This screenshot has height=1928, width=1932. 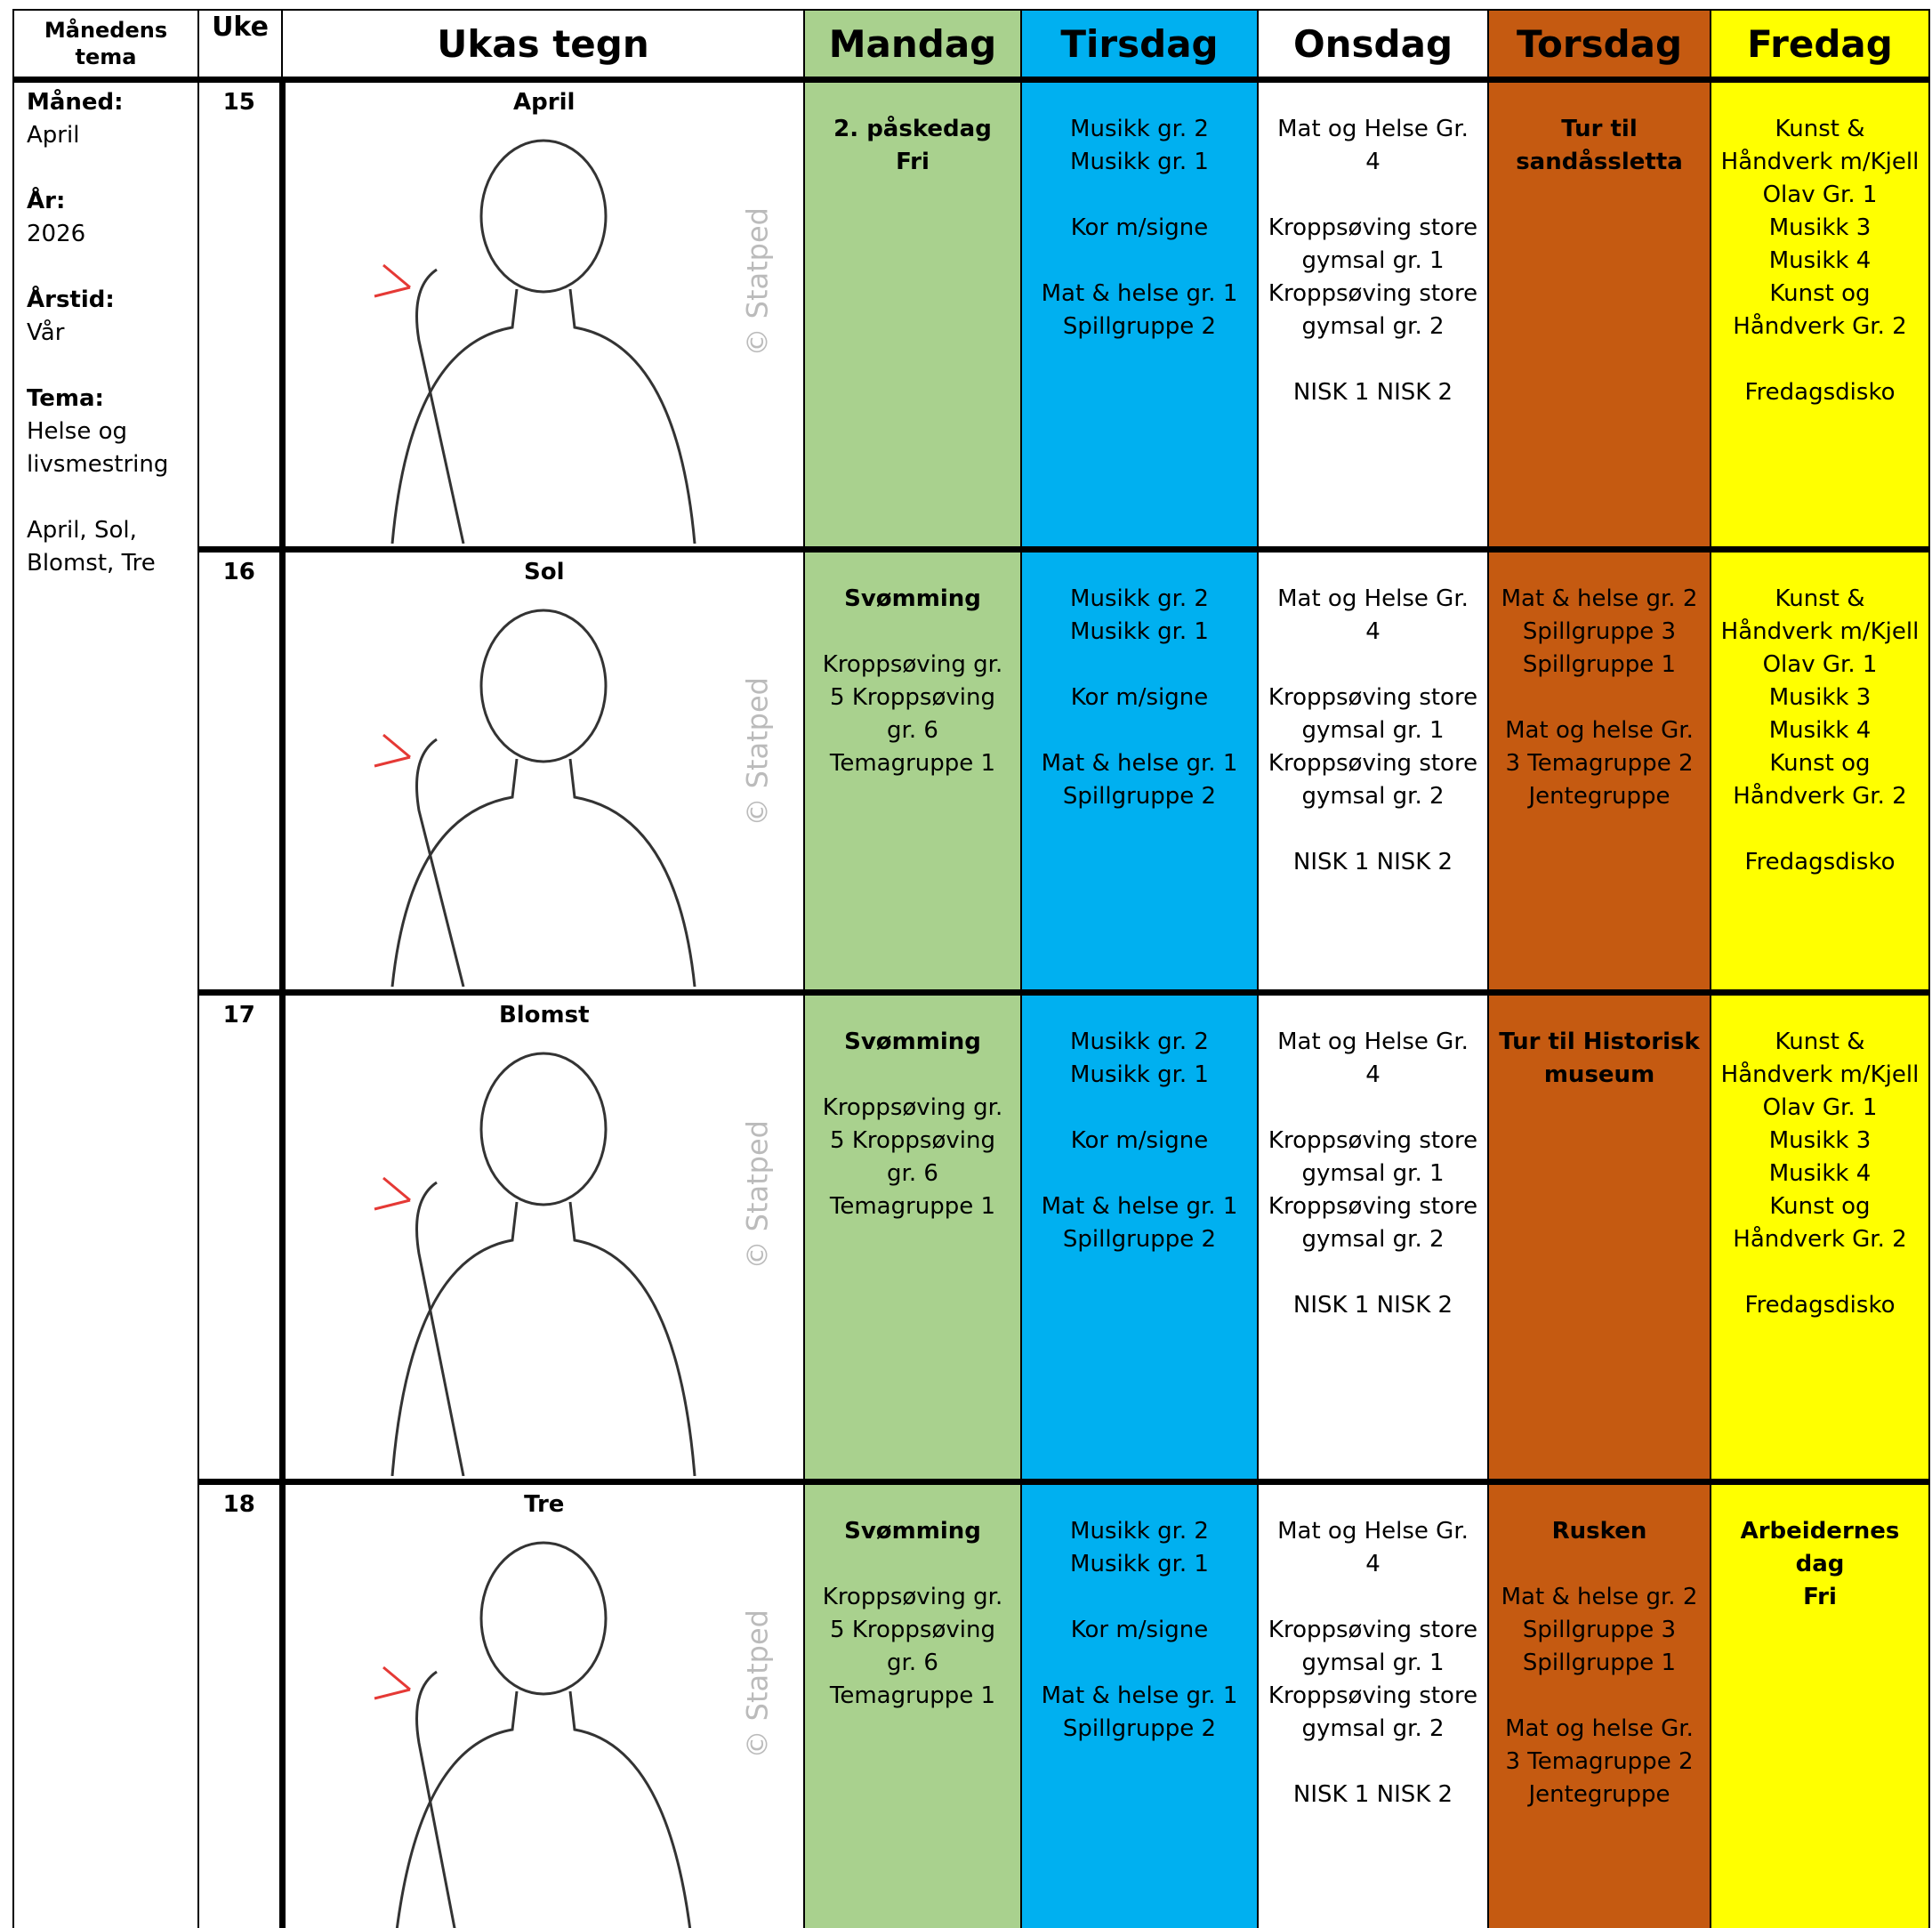 I want to click on column-header: Månedens tema, so click(x=105, y=46).